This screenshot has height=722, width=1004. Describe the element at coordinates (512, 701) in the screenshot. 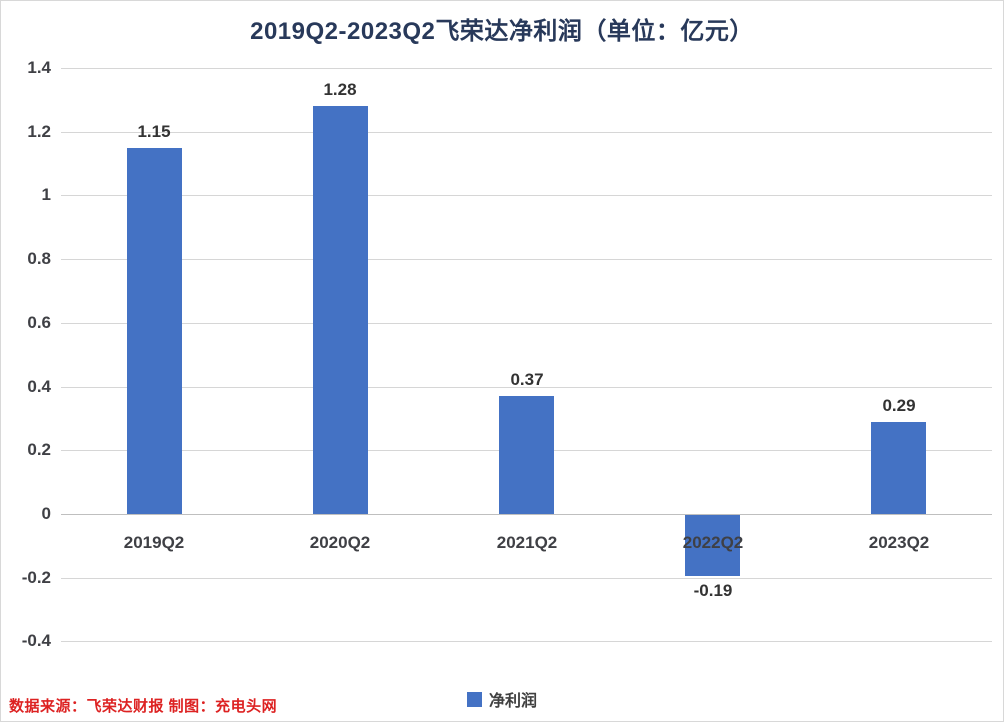

I see `legend-label: 净利润` at that location.